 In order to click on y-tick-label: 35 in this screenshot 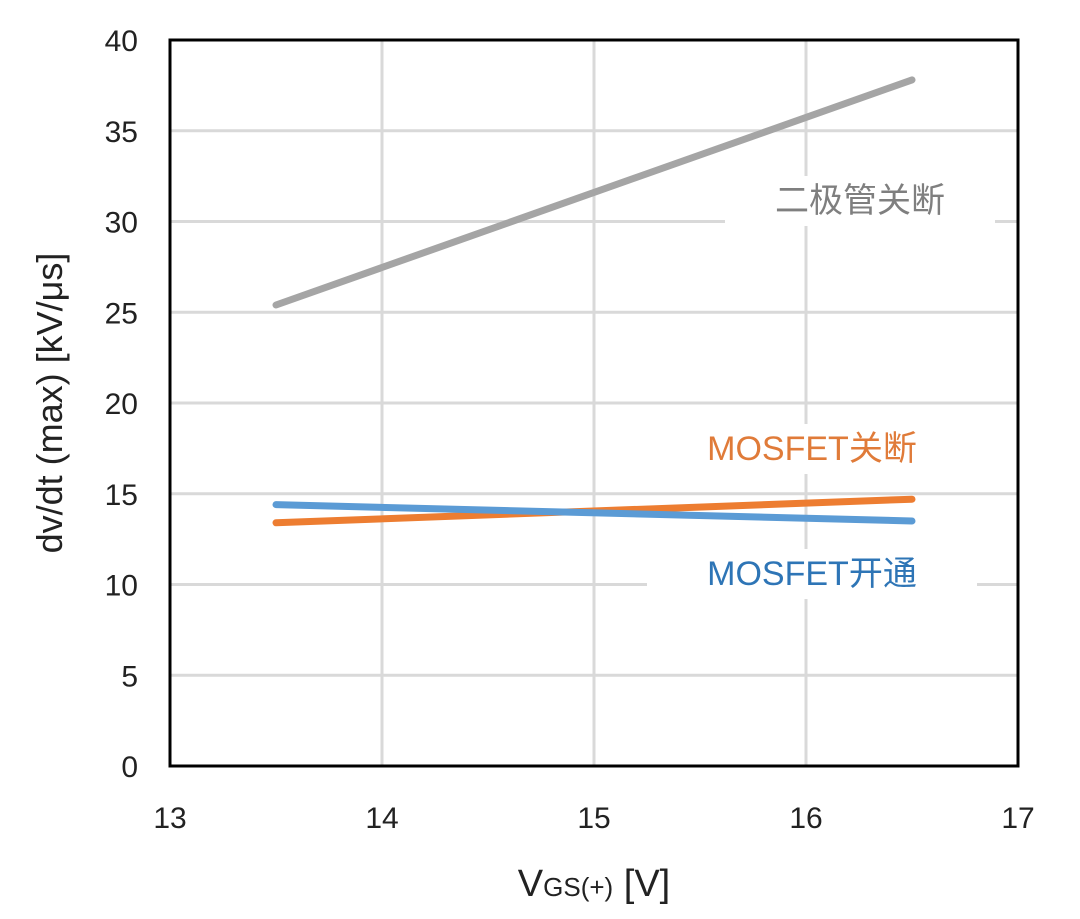, I will do `click(121, 132)`.